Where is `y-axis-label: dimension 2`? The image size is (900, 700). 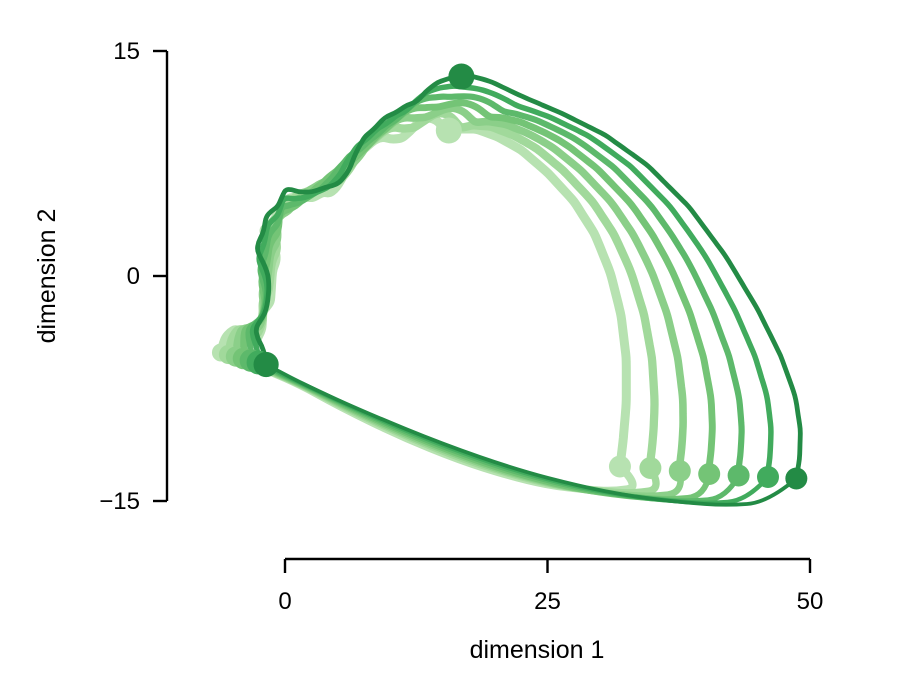
y-axis-label: dimension 2 is located at coordinates (47, 276).